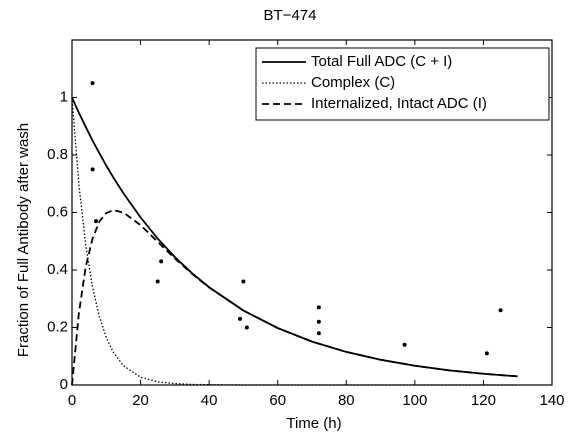 The image size is (574, 438). What do you see at coordinates (381, 61) in the screenshot?
I see `legend-label: Total Full ADC (C + I)` at bounding box center [381, 61].